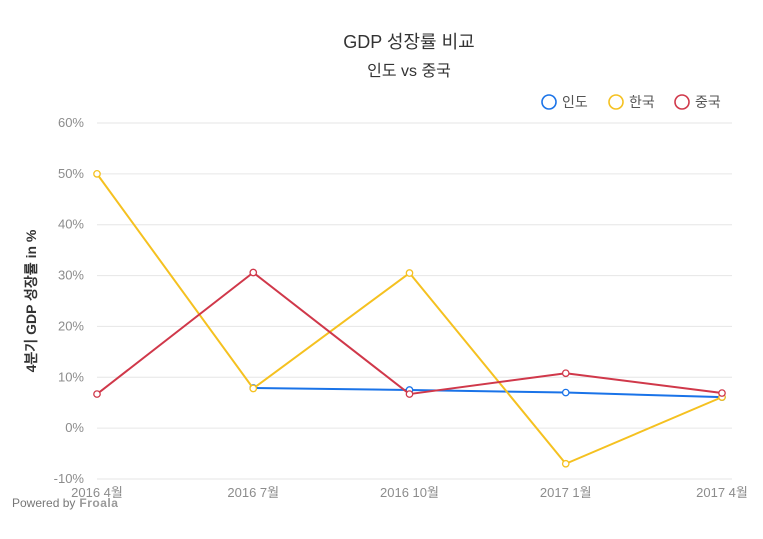 This screenshot has height=539, width=763. I want to click on x-tick-label: 2017 4월, so click(722, 492).